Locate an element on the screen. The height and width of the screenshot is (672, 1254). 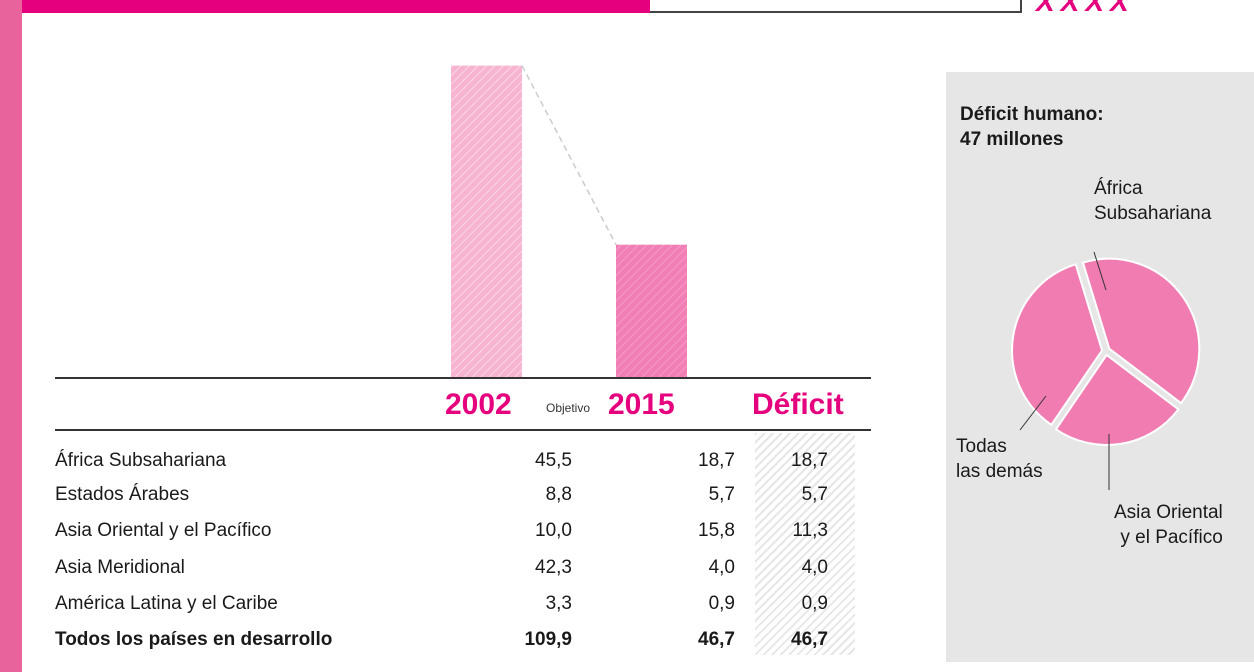
row-value-2002: 10,0 is located at coordinates (553, 530).